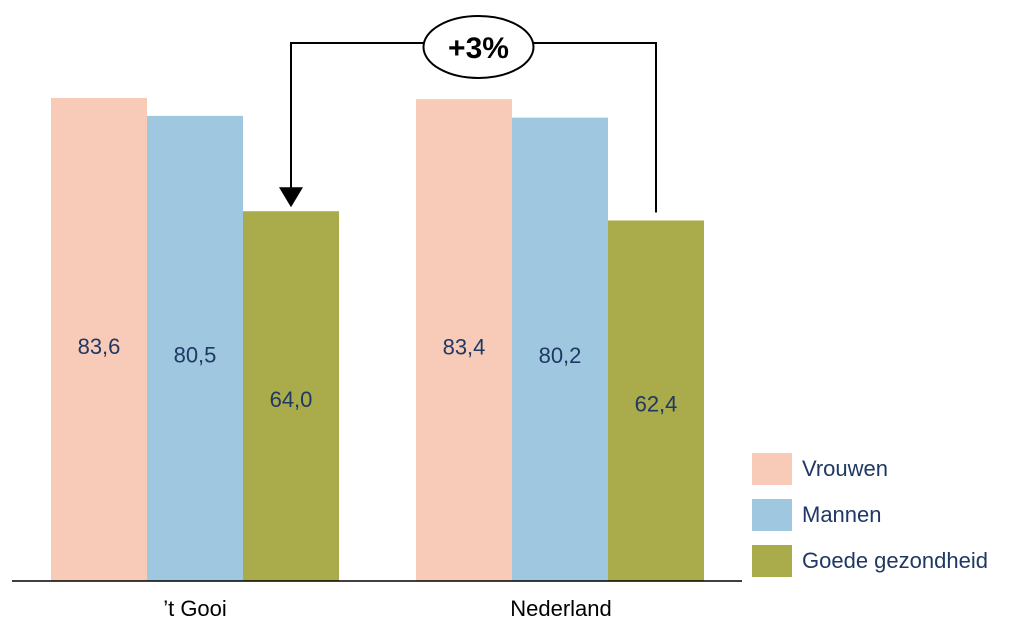 Image resolution: width=1030 pixels, height=620 pixels. I want to click on legend-label-mannen: Mannen, so click(842, 514).